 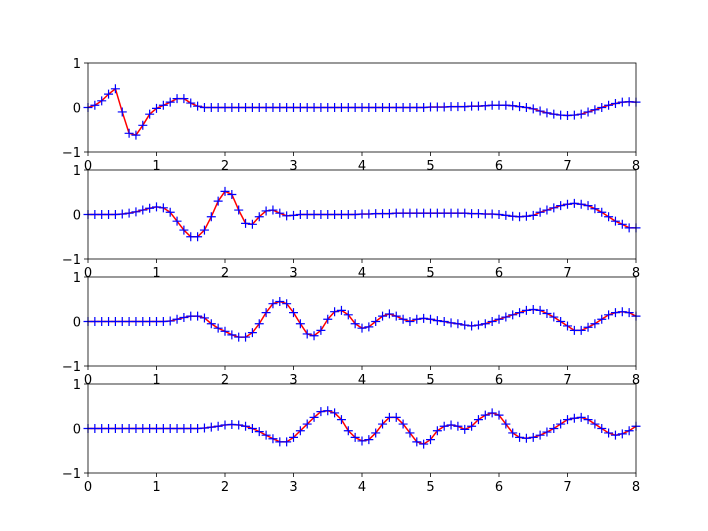 I want to click on y-tick-label: 0, so click(x=77, y=216).